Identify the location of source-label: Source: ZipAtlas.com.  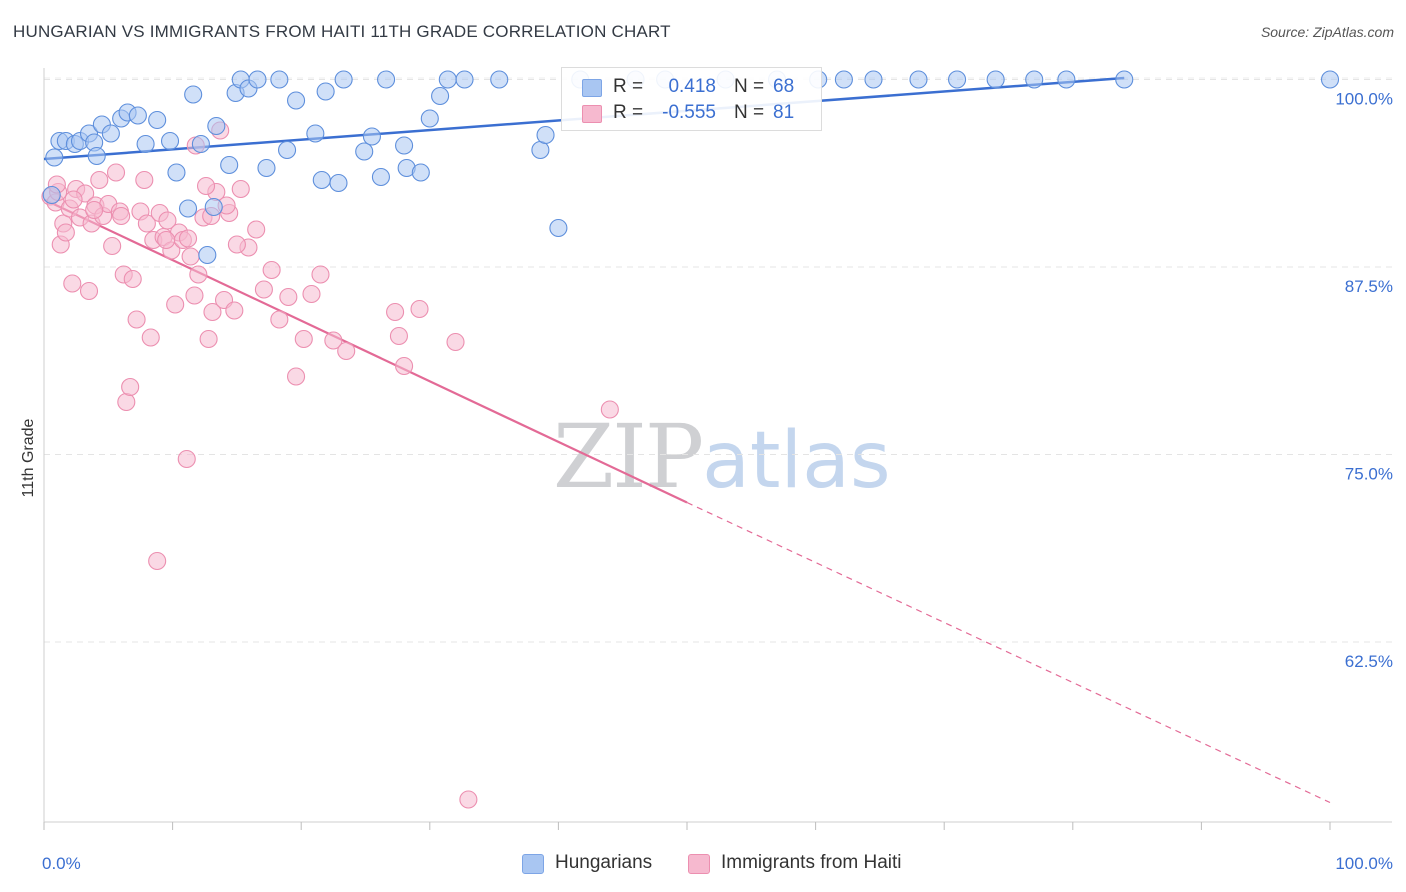
(1327, 32).